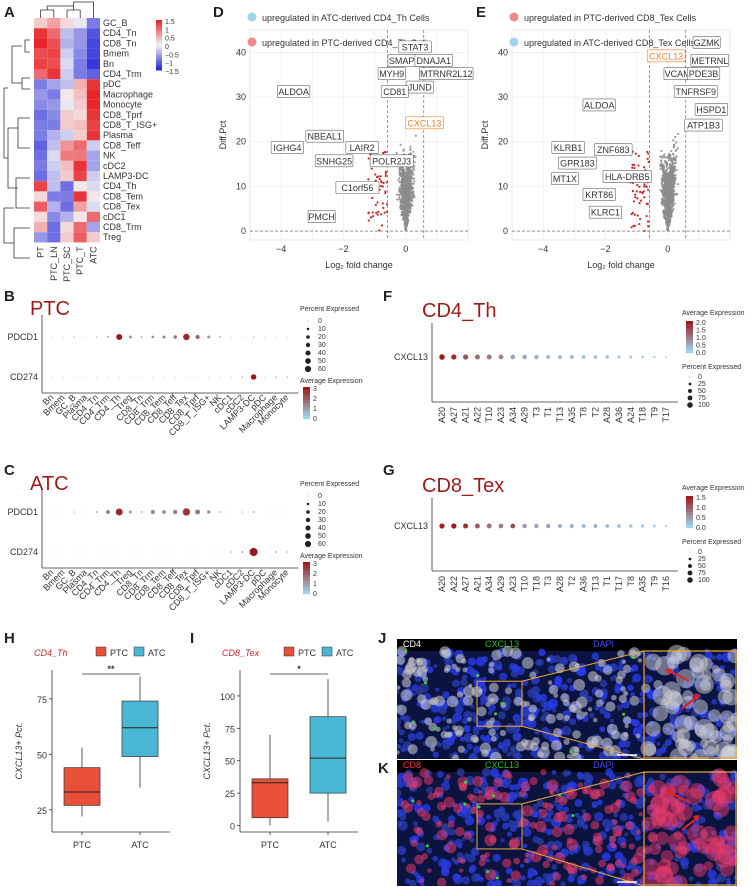 The image size is (753, 887). Describe the element at coordinates (115, 23) in the screenshot. I see `heatmap-row-label: GC_B` at that location.